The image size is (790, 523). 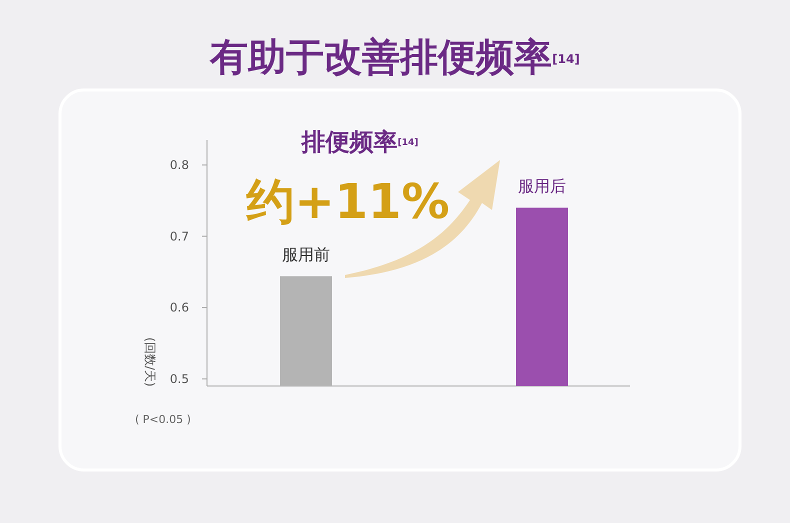 I want to click on y-tick-label: 0.5, so click(x=179, y=379).